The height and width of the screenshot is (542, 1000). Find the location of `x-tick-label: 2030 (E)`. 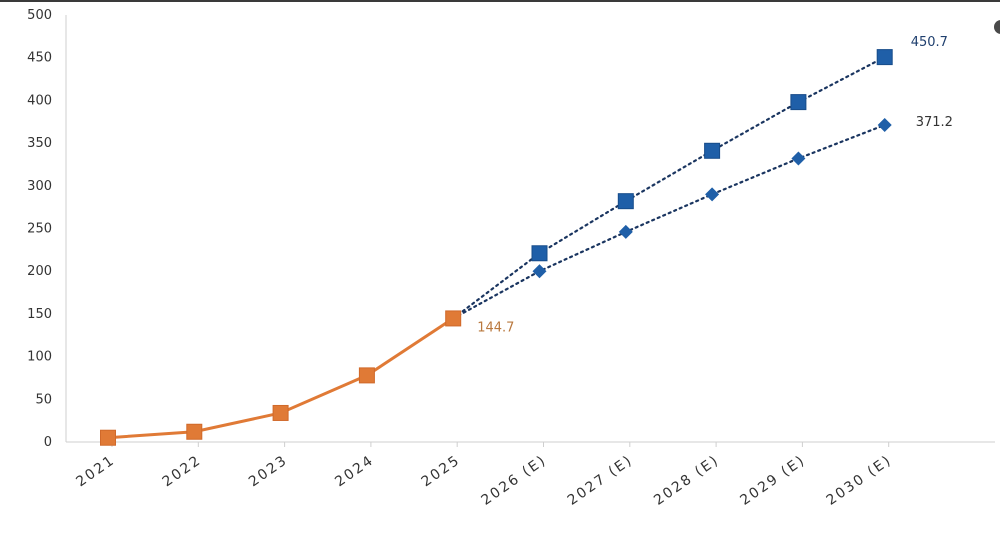

x-tick-label: 2030 (E) is located at coordinates (859, 480).